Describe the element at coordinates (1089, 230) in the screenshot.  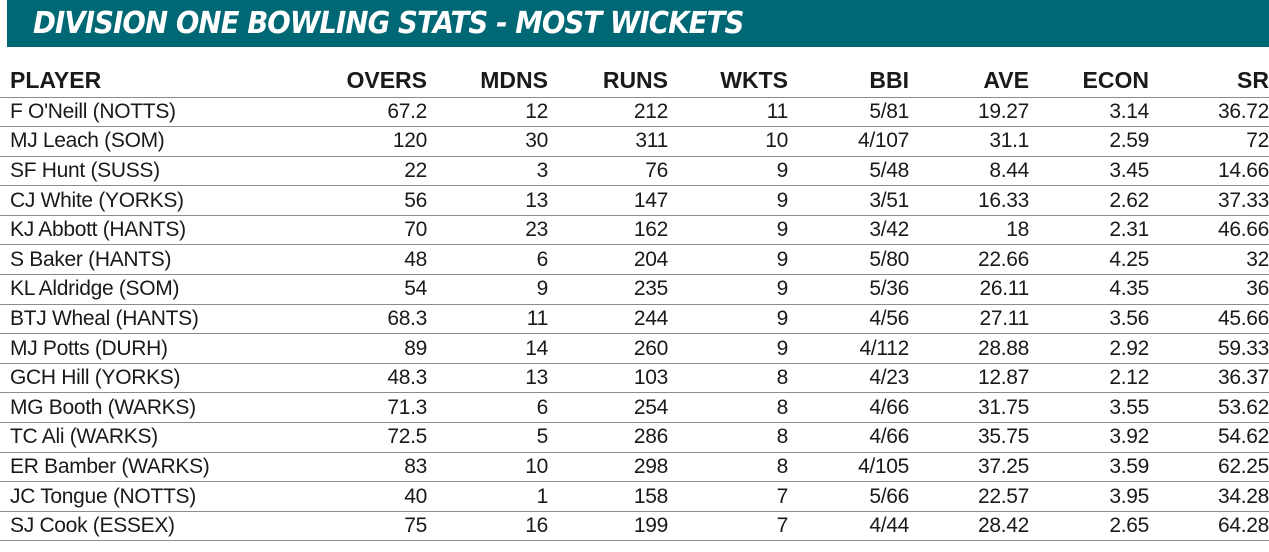
I see `cell-econ: 2.31` at that location.